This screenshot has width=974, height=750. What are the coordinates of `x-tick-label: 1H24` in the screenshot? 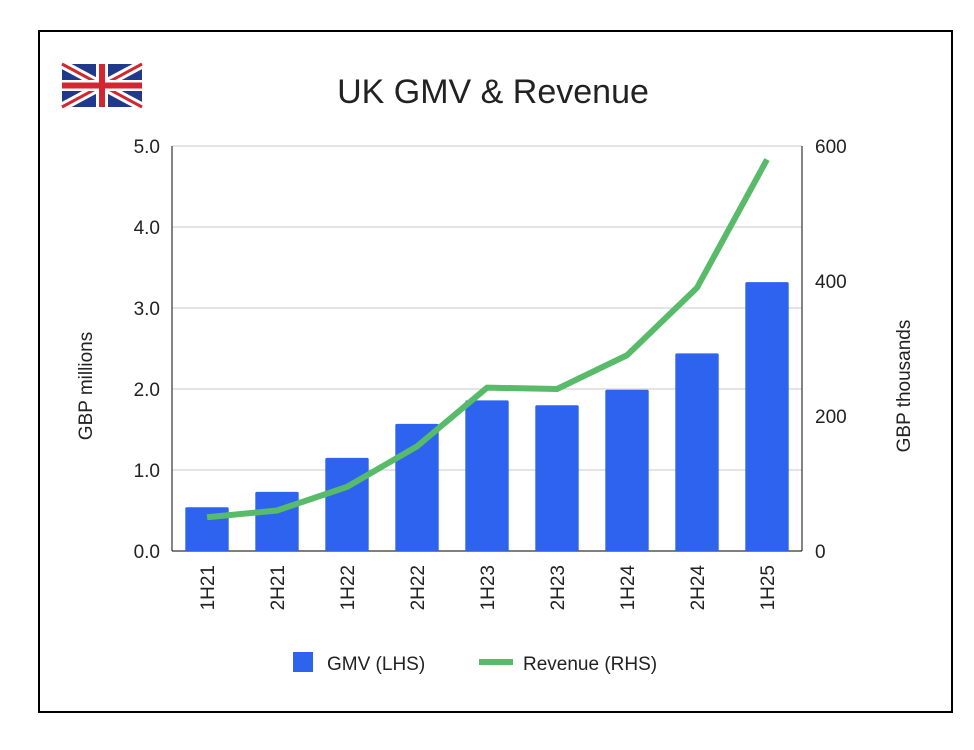 It's located at (628, 588).